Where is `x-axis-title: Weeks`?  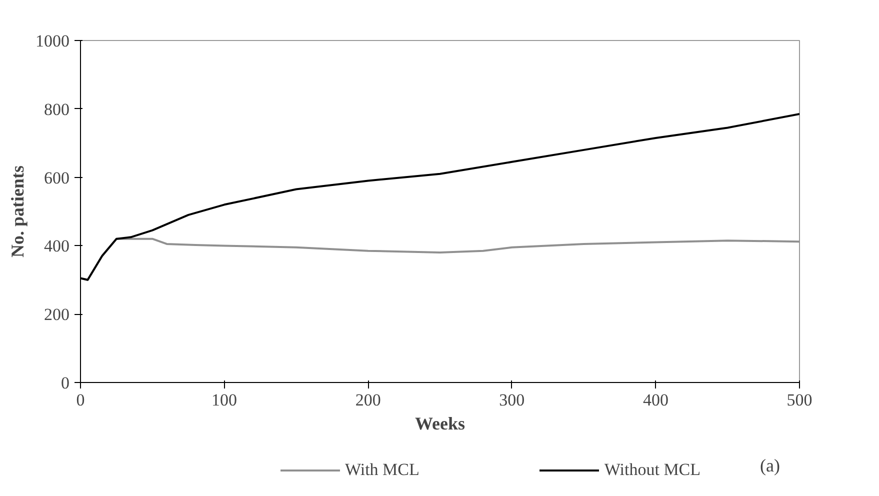
x-axis-title: Weeks is located at coordinates (440, 424).